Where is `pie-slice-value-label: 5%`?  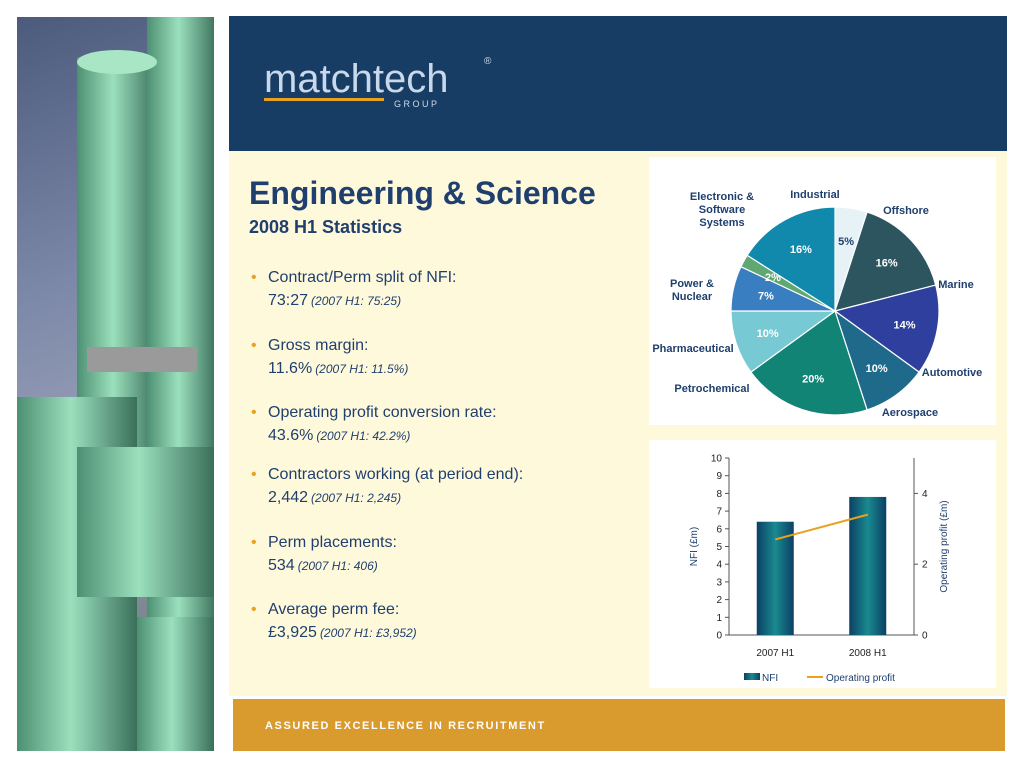
pie-slice-value-label: 5% is located at coordinates (846, 242).